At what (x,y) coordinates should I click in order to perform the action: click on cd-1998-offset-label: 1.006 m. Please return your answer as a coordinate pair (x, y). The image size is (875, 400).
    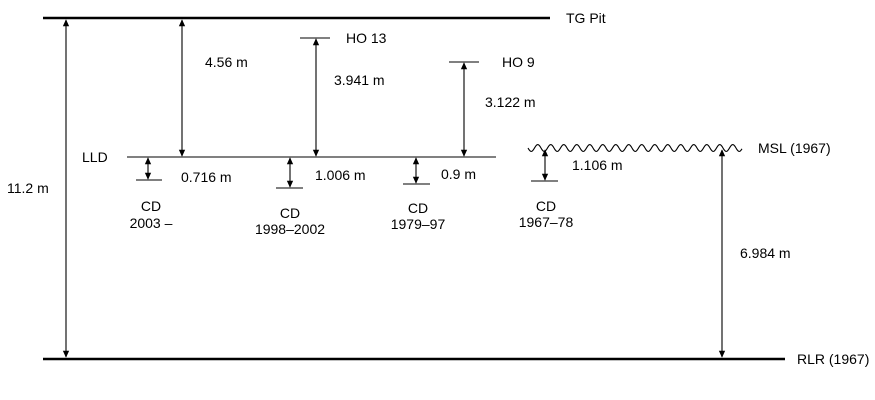
    Looking at the image, I should click on (340, 175).